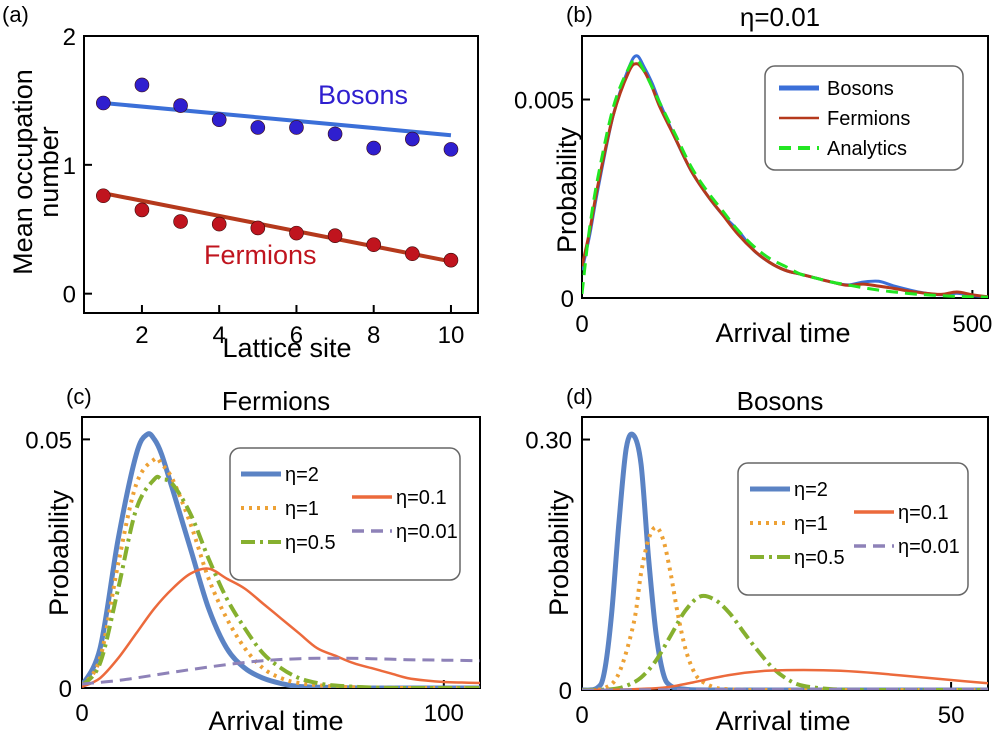 This screenshot has height=733, width=995. What do you see at coordinates (141, 335) in the screenshot?
I see `x-tick-label: 2` at bounding box center [141, 335].